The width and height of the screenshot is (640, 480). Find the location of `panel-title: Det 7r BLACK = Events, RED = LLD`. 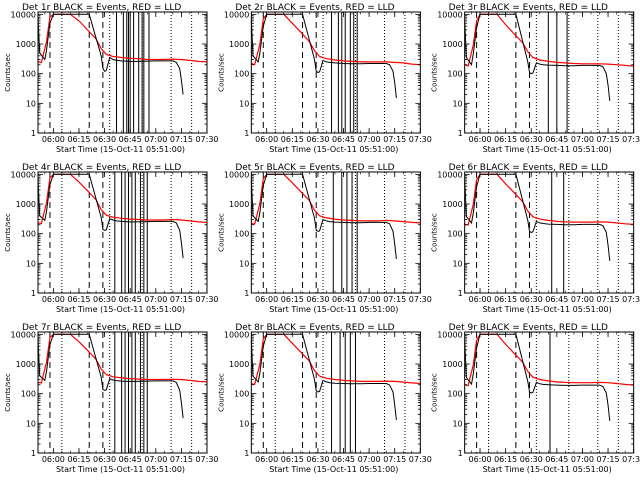

panel-title: Det 7r BLACK = Events, RED = LLD is located at coordinates (101, 328).